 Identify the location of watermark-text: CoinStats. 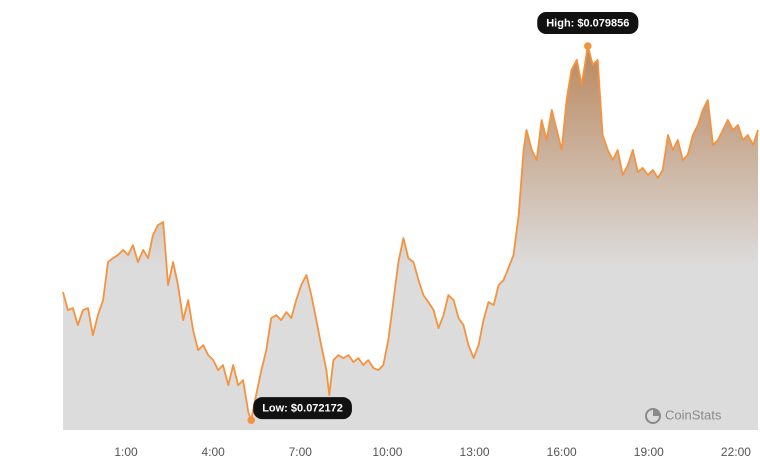
(693, 414).